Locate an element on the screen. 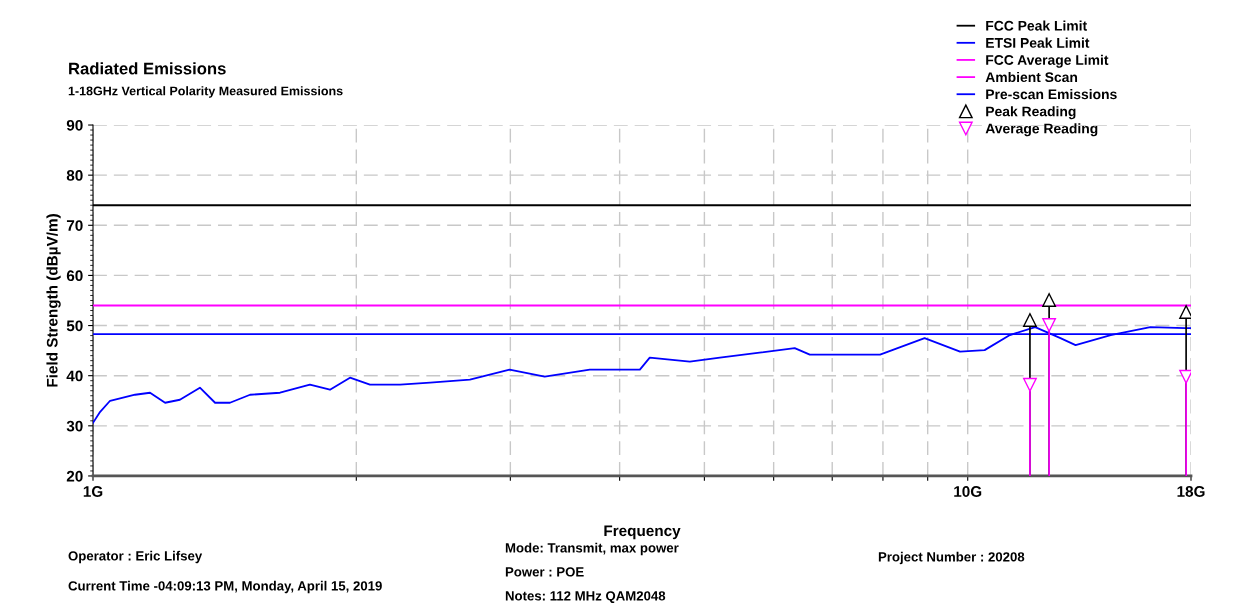 The height and width of the screenshot is (604, 1250). chart-subtitle: 1-18GHz Vertical Polarity Measured Emissions is located at coordinates (205, 92).